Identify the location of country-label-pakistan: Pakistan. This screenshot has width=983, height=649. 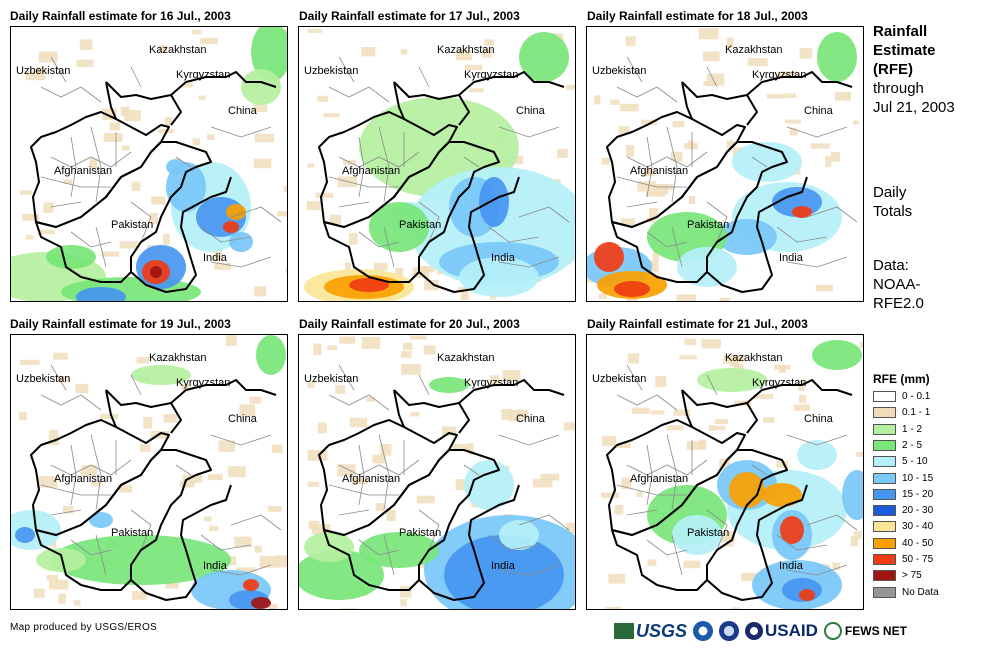
(420, 533).